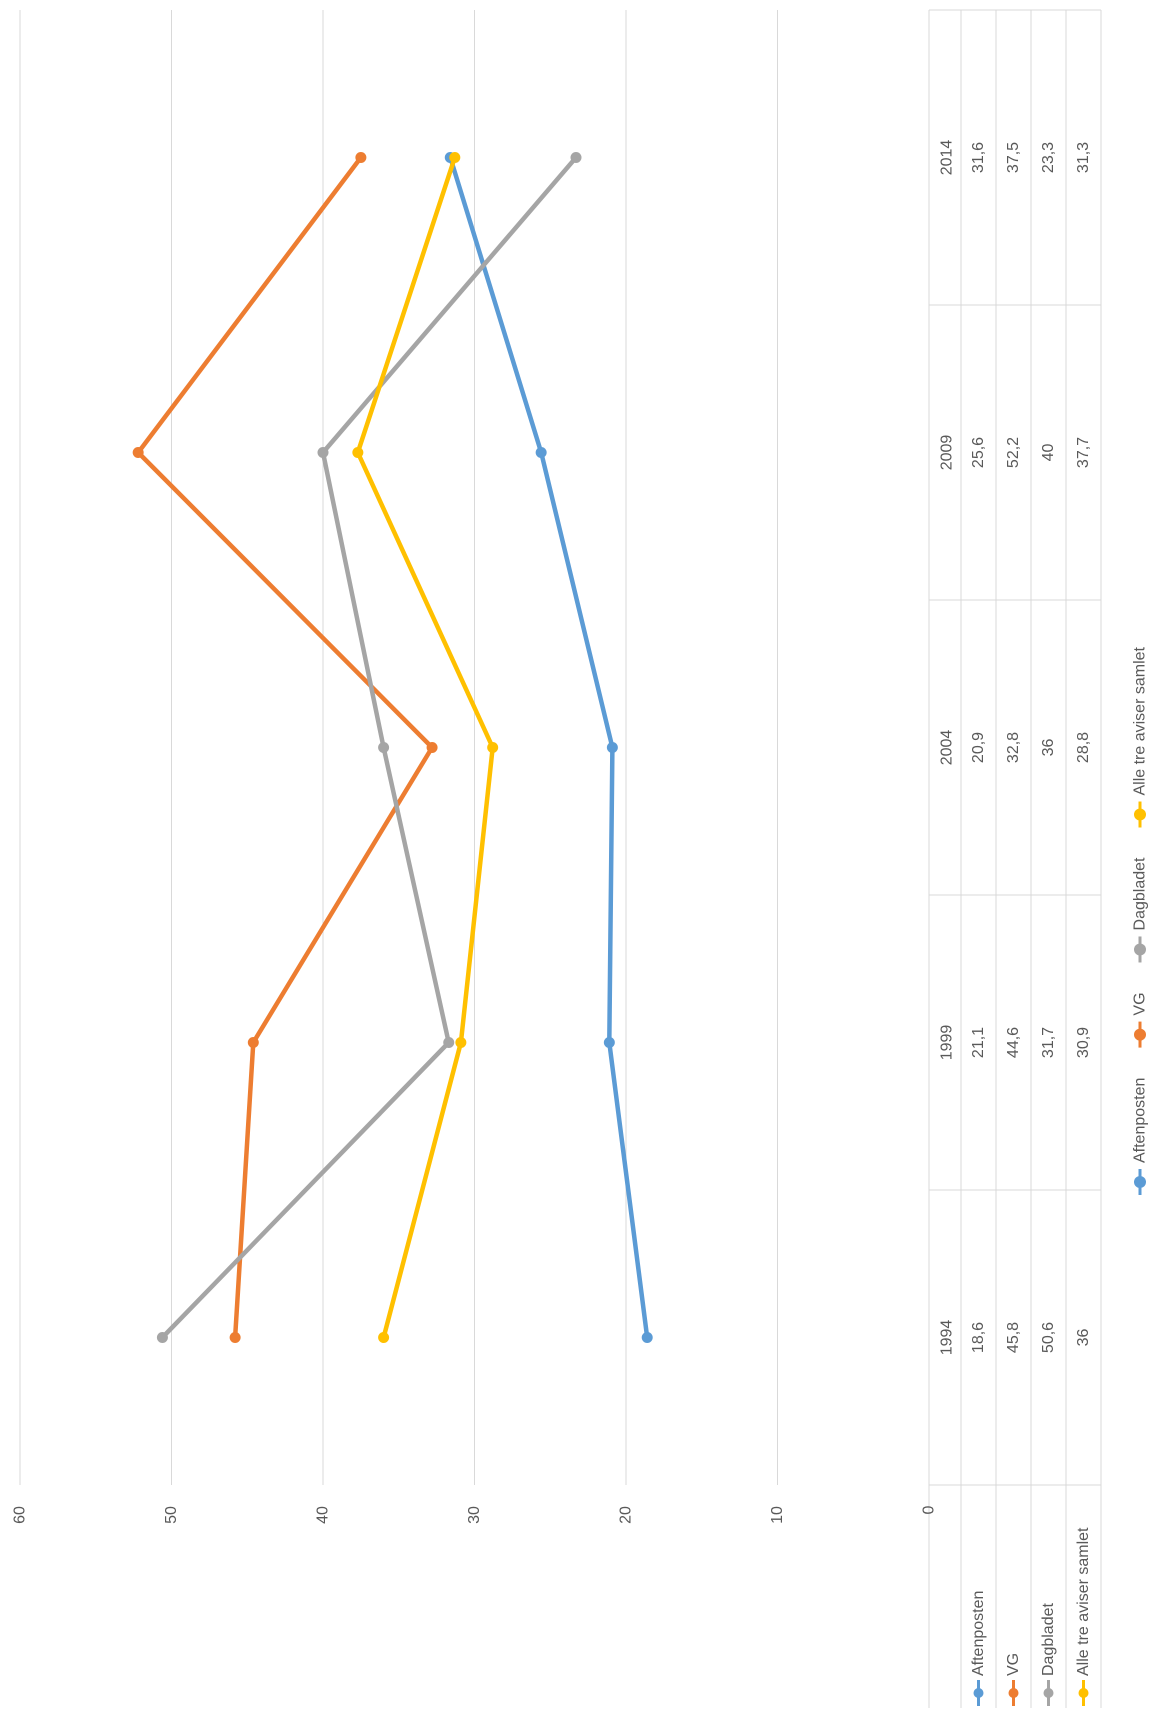  Describe the element at coordinates (978, 452) in the screenshot. I see `data-label-aftenposten-2009: 25,6` at that location.